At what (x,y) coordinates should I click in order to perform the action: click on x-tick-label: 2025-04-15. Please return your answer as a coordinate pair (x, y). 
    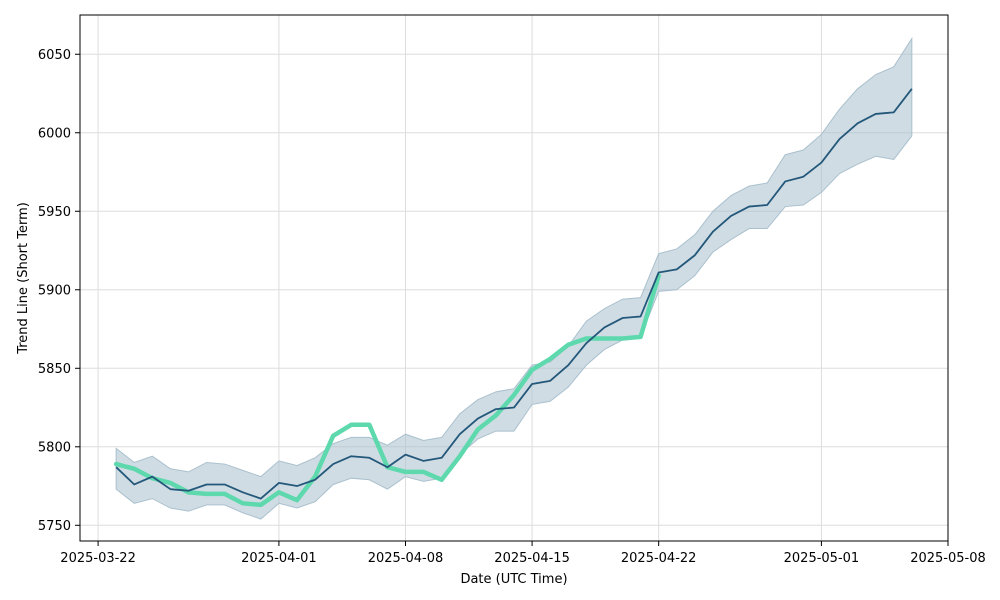
    Looking at the image, I should click on (532, 558).